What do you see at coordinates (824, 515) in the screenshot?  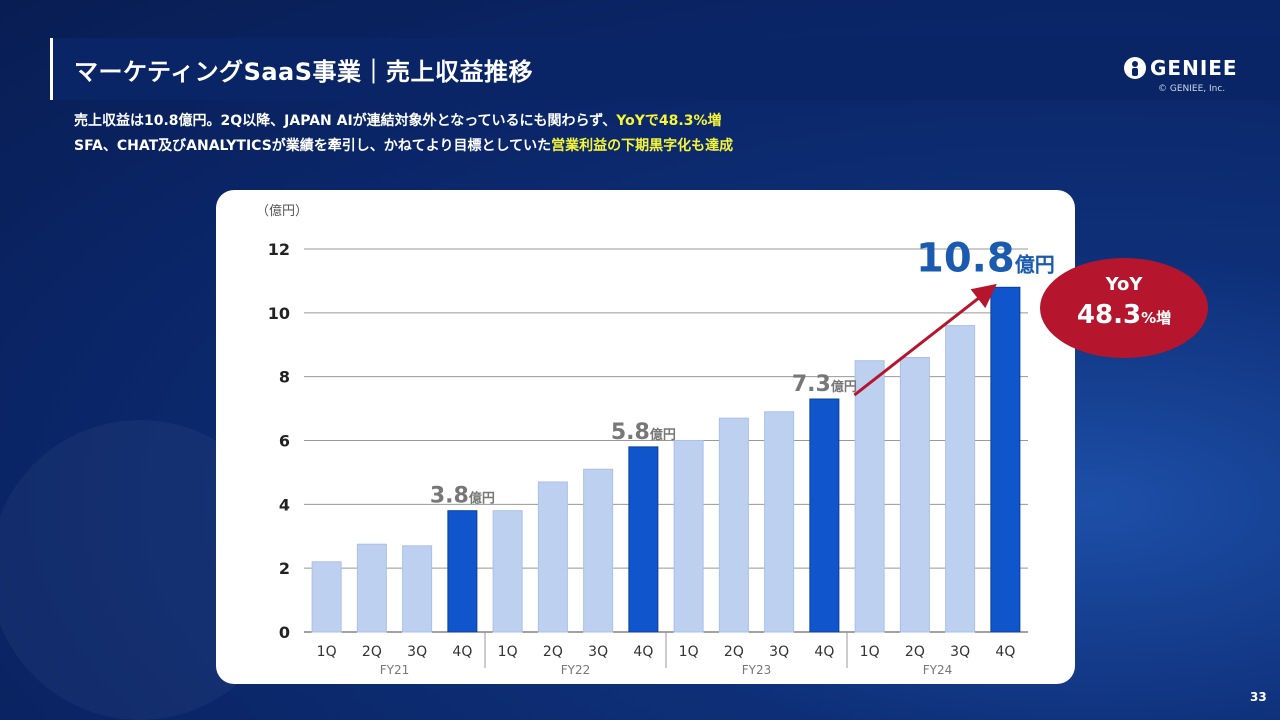 I see `bar-FY23-4Q` at bounding box center [824, 515].